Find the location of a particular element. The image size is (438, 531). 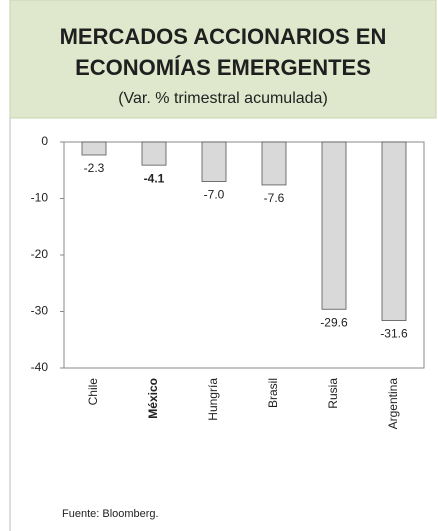

y-tick-label: -40 is located at coordinates (40, 367).